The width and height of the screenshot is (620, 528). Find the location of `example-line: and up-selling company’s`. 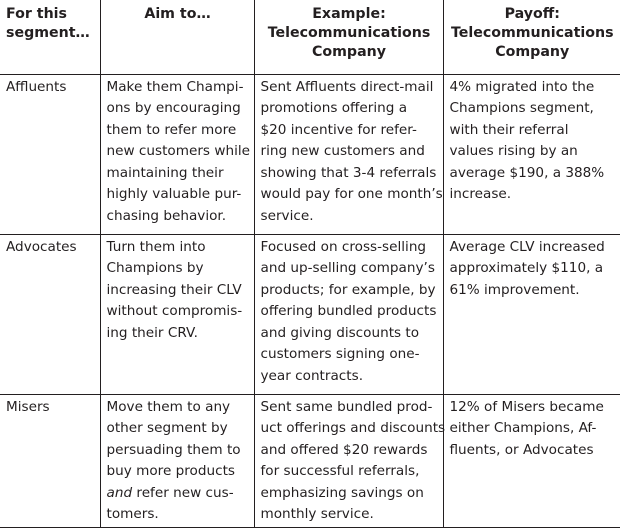

example-line: and up-selling company’s is located at coordinates (347, 268).